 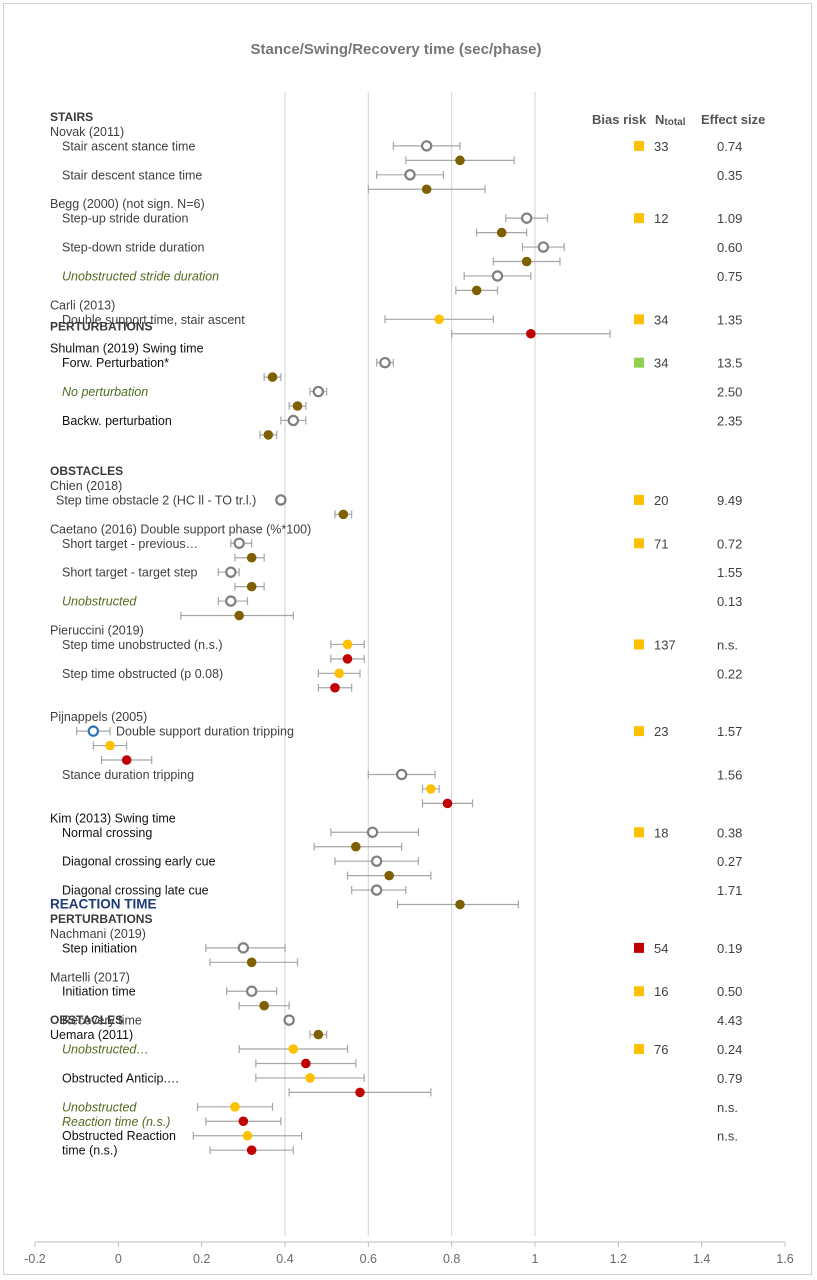 What do you see at coordinates (71, 117) in the screenshot?
I see `section-header: STAIRS` at bounding box center [71, 117].